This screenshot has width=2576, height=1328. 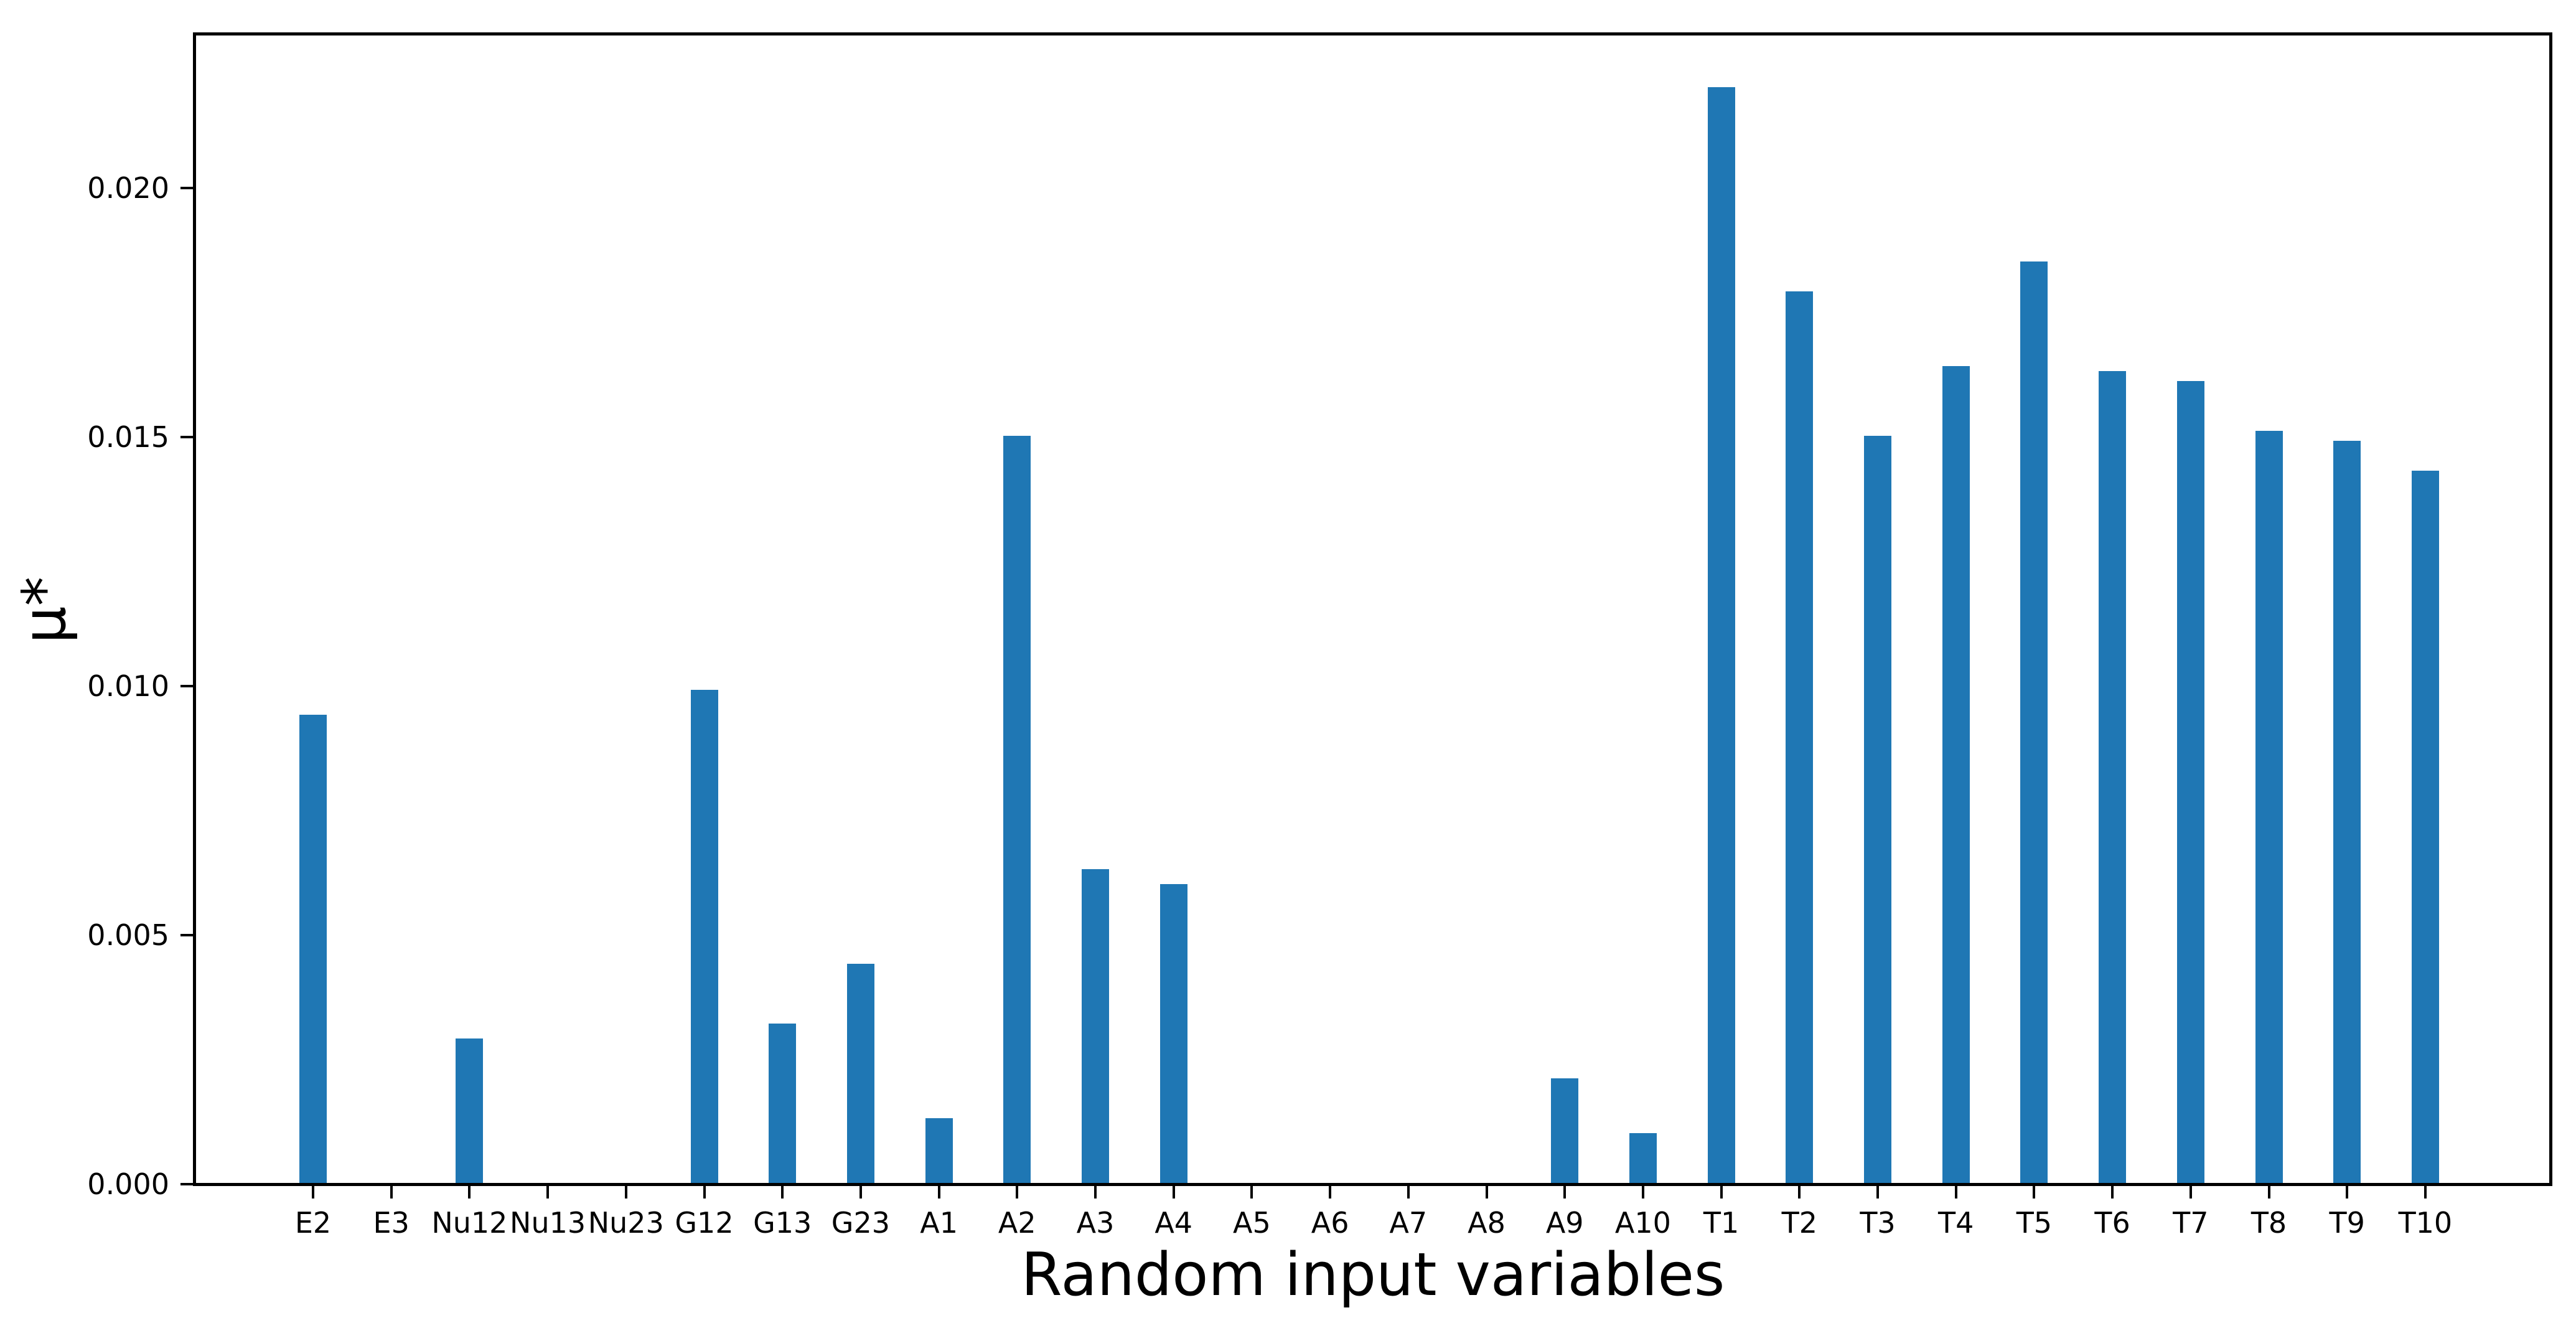 What do you see at coordinates (1252, 1223) in the screenshot?
I see `x-tick-label-A5: A5` at bounding box center [1252, 1223].